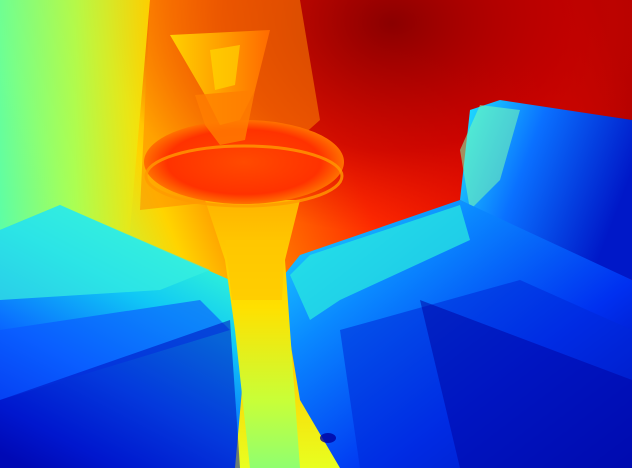 This screenshot has width=632, height=468. What do you see at coordinates (225, 117) in the screenshot?
I see `vase-base` at bounding box center [225, 117].